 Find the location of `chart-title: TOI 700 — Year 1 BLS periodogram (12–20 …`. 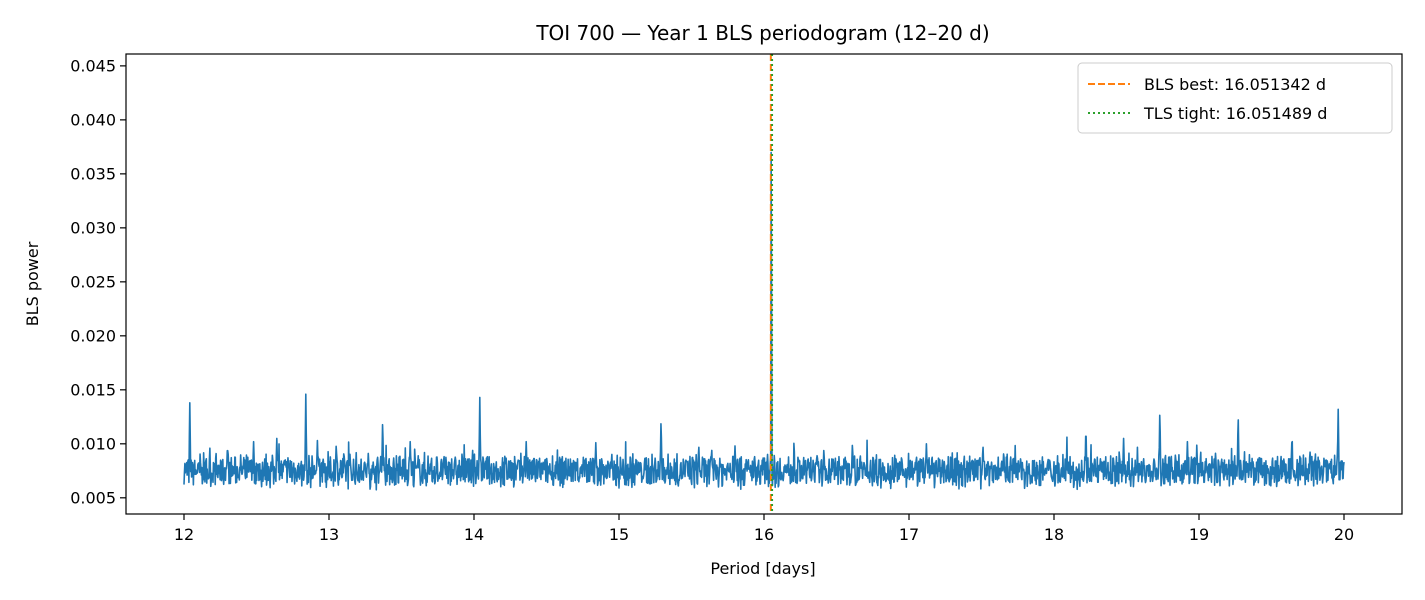

chart-title: TOI 700 — Year 1 BLS periodogram (12–20 … is located at coordinates (762, 33).